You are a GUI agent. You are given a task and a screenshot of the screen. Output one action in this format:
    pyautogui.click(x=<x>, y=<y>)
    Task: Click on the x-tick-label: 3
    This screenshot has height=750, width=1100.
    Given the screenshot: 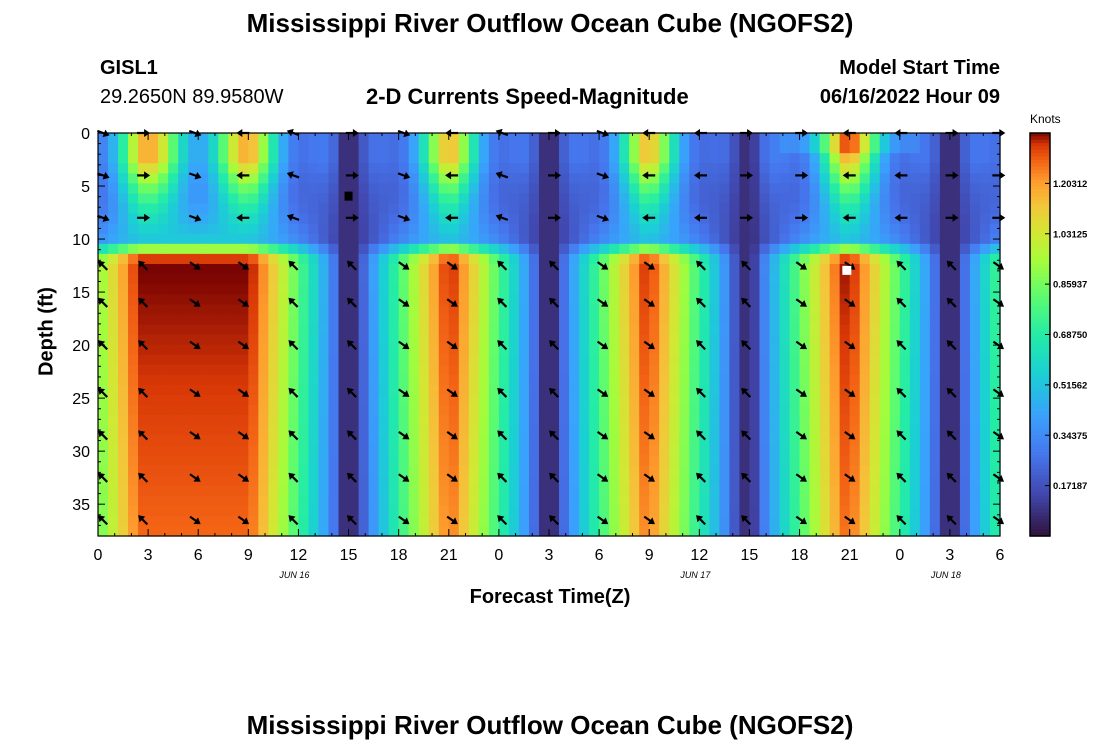 What is the action you would take?
    pyautogui.click(x=148, y=555)
    